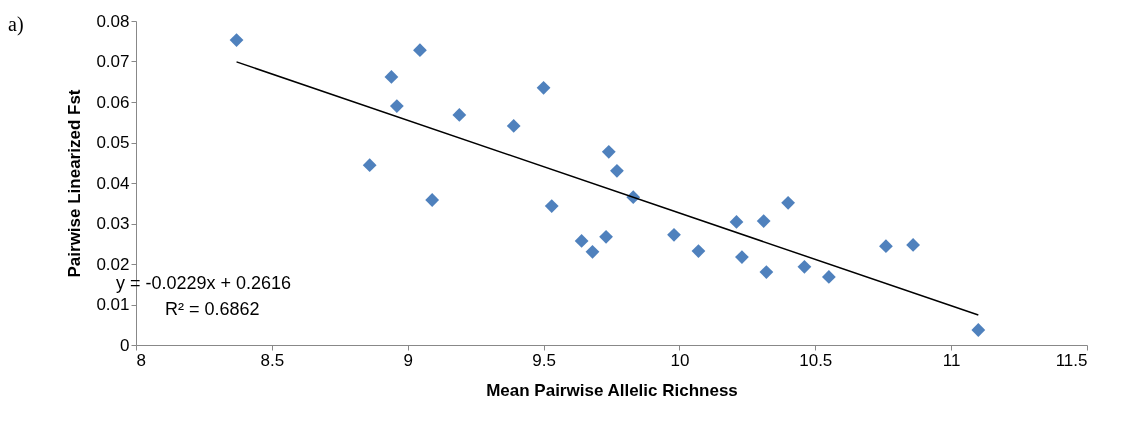  I want to click on x-axis-title: Mean Pairwise Allelic Richness, so click(612, 390).